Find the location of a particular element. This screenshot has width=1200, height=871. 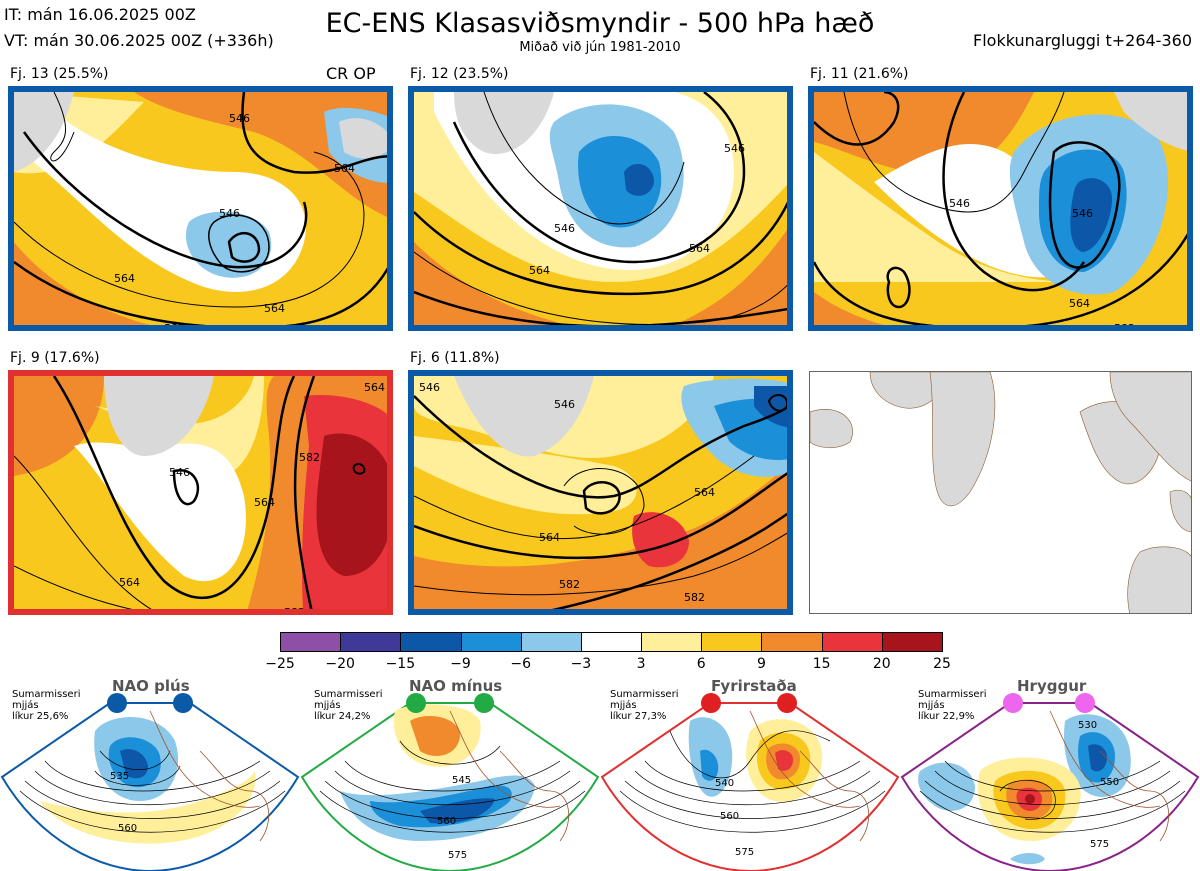

regime-map: 535 560 is located at coordinates (150, 782).